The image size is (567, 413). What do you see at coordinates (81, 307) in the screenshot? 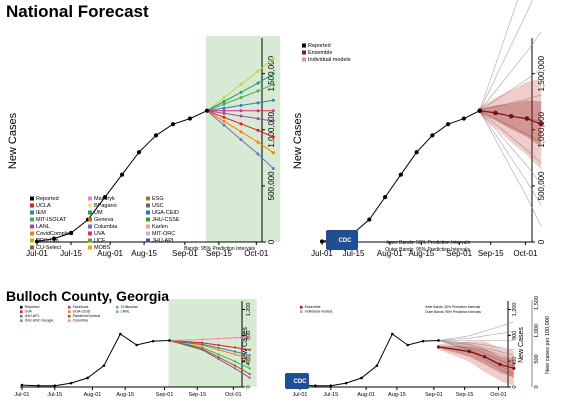
I see `legend-label: Facebook` at bounding box center [81, 307].